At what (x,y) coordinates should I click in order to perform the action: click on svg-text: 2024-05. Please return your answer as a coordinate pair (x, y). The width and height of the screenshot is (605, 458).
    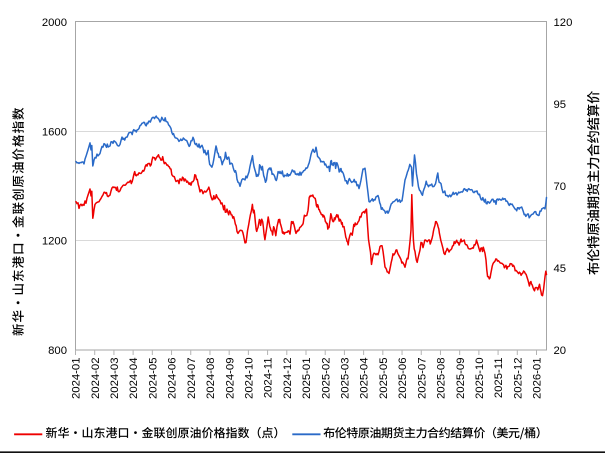
    Looking at the image, I should click on (153, 378).